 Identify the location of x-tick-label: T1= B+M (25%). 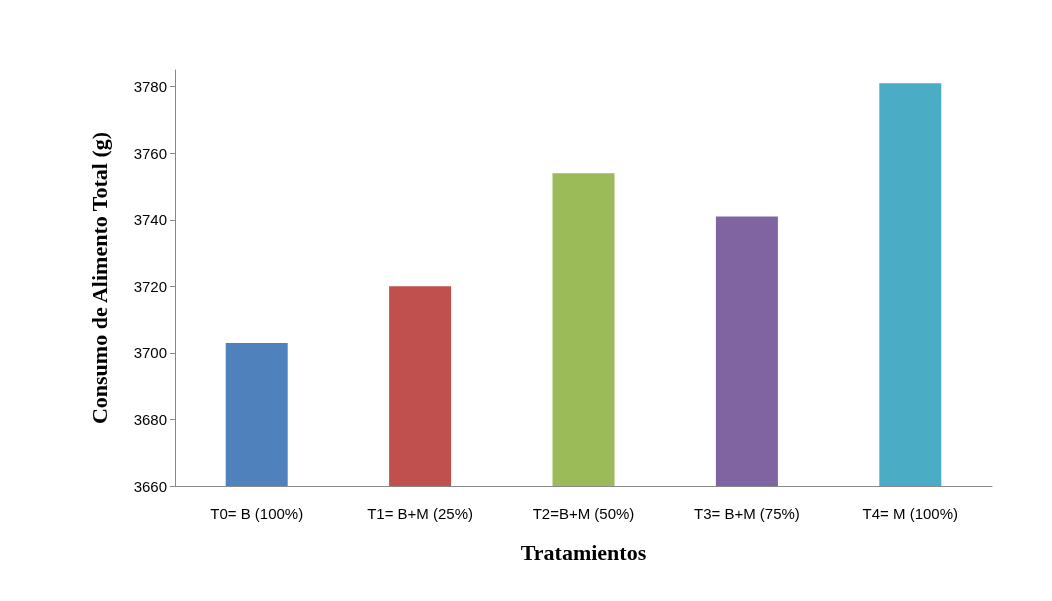
(420, 513).